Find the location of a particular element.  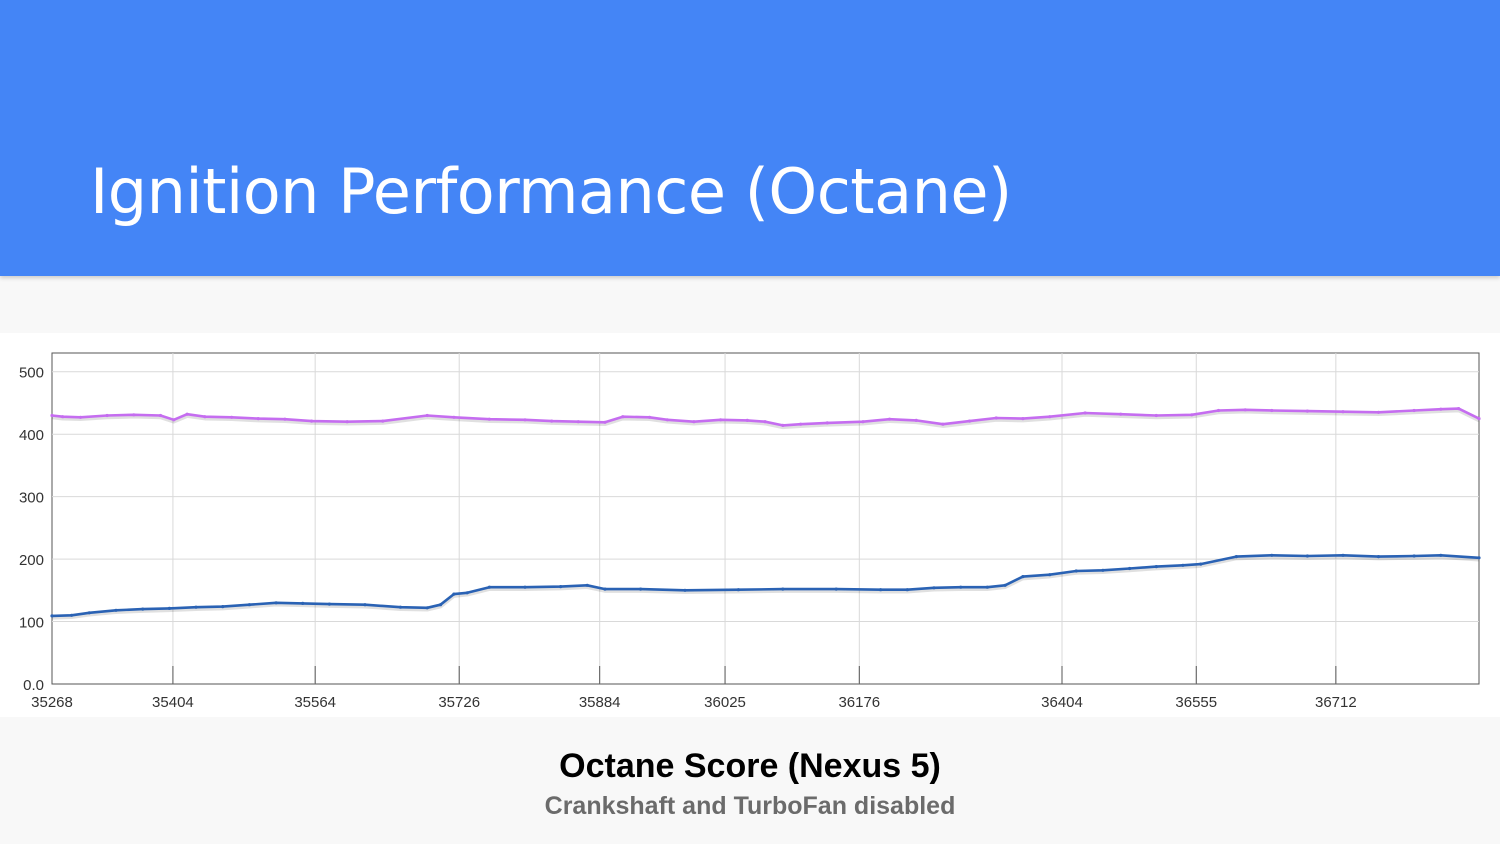

chart-caption-subtitle: Crankshaft and TurboFan disabled is located at coordinates (750, 806).